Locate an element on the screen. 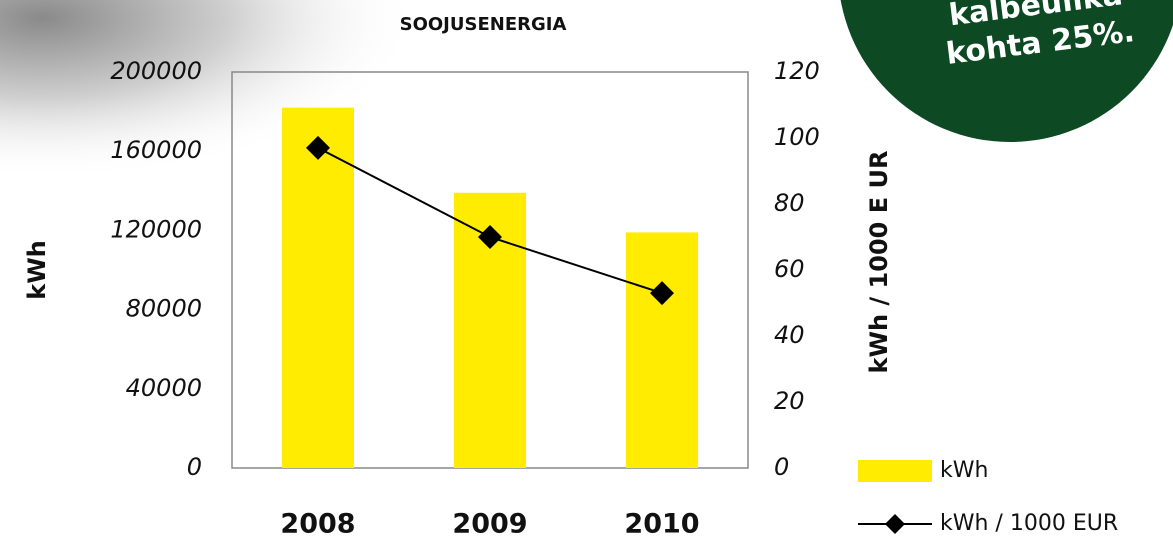  legend-label: kWh is located at coordinates (964, 470).